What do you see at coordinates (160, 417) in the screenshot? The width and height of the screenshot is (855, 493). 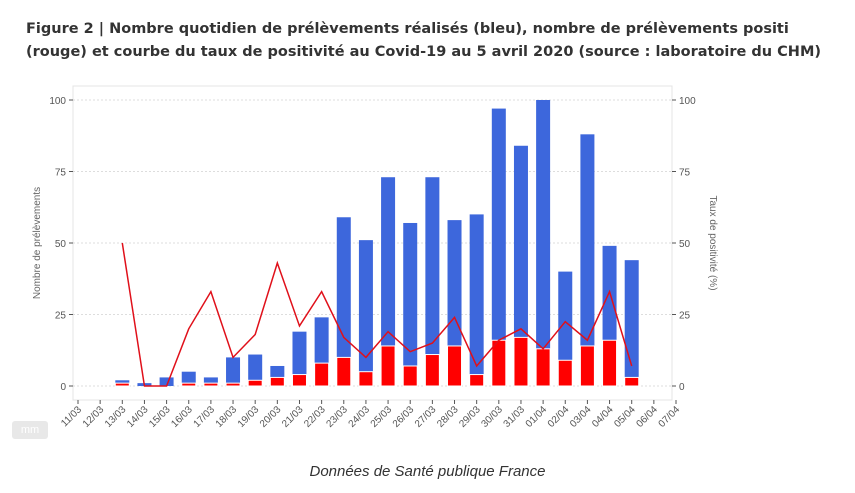 I see `x-tick-label: 15/03` at bounding box center [160, 417].